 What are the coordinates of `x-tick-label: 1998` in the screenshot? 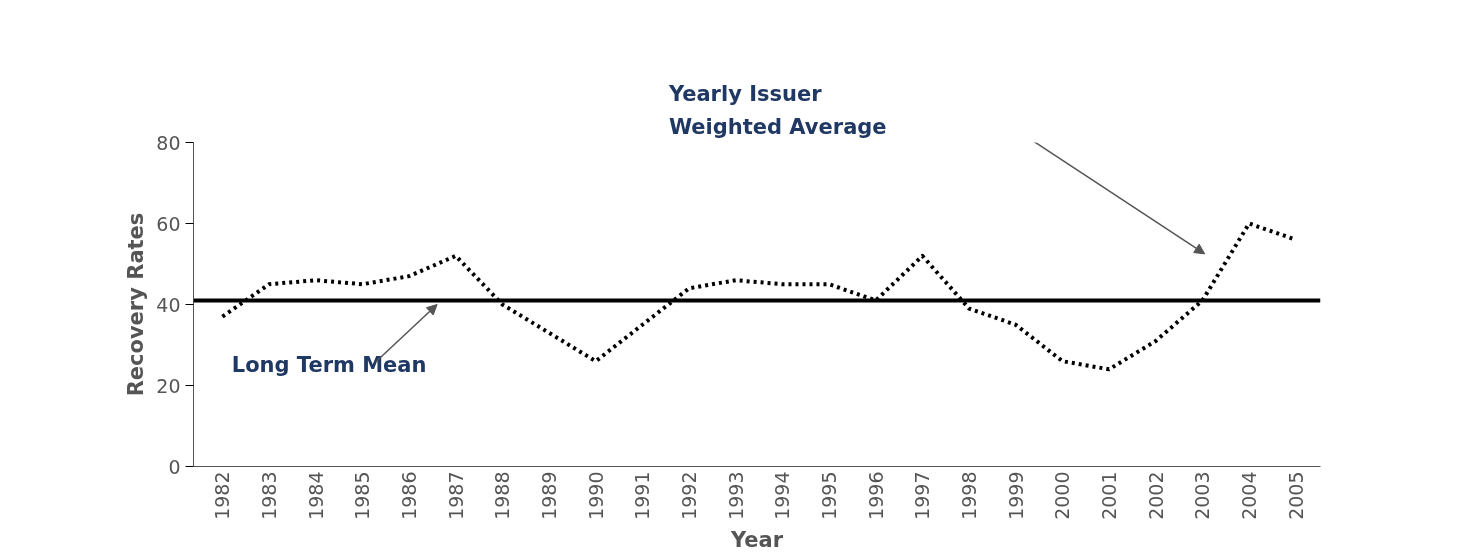 It's located at (969, 495).